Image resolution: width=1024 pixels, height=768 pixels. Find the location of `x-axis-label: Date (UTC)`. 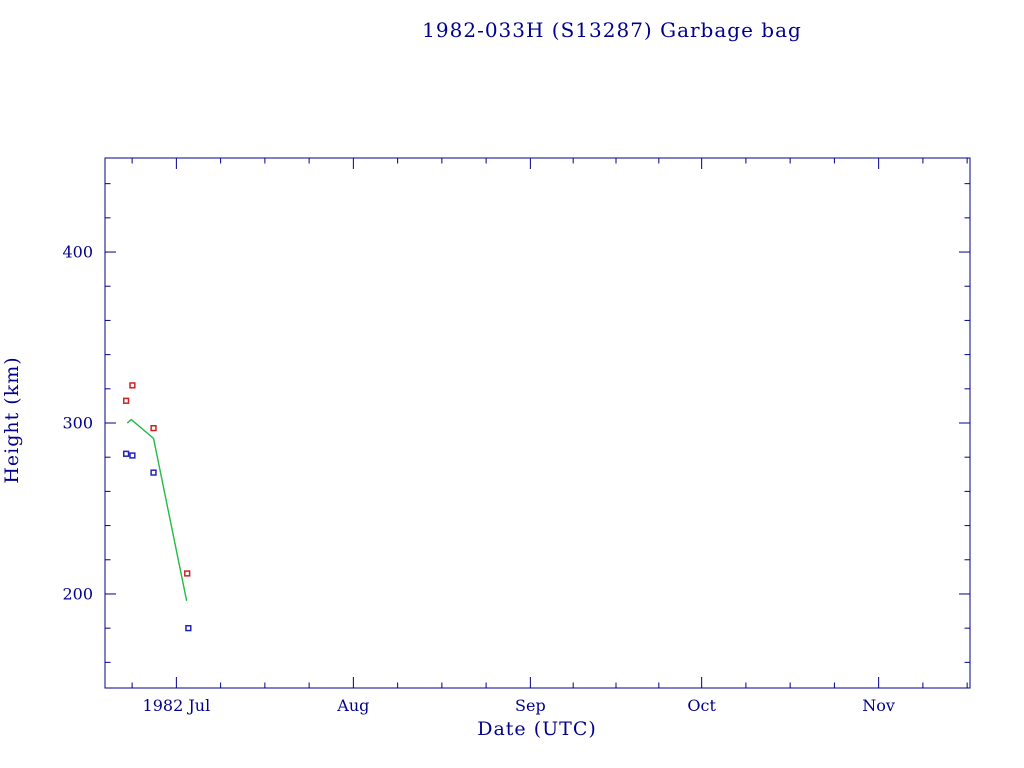

x-axis-label: Date (UTC) is located at coordinates (537, 729).